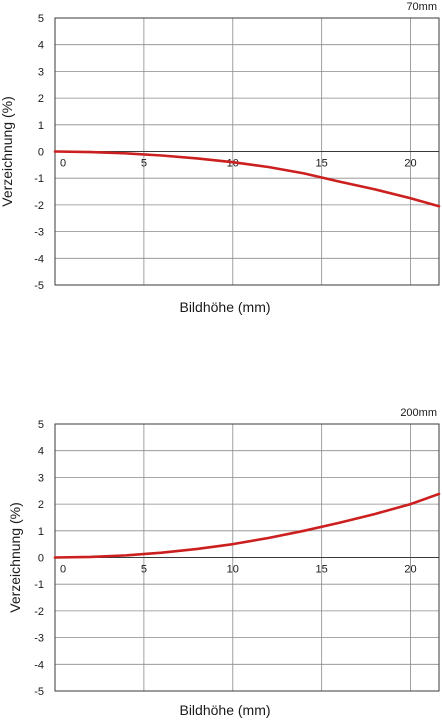  Describe the element at coordinates (421, 7) in the screenshot. I see `focal-length-label: 70mm` at that location.